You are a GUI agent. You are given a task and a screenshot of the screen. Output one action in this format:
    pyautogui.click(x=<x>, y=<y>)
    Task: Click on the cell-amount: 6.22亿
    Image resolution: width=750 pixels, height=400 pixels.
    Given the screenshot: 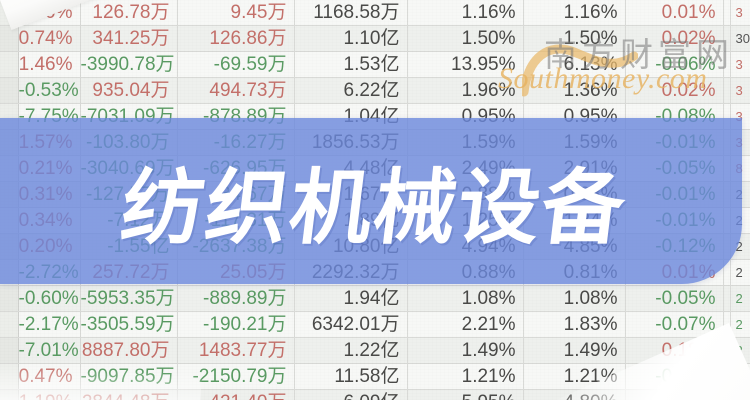 What is the action you would take?
    pyautogui.click(x=351, y=90)
    